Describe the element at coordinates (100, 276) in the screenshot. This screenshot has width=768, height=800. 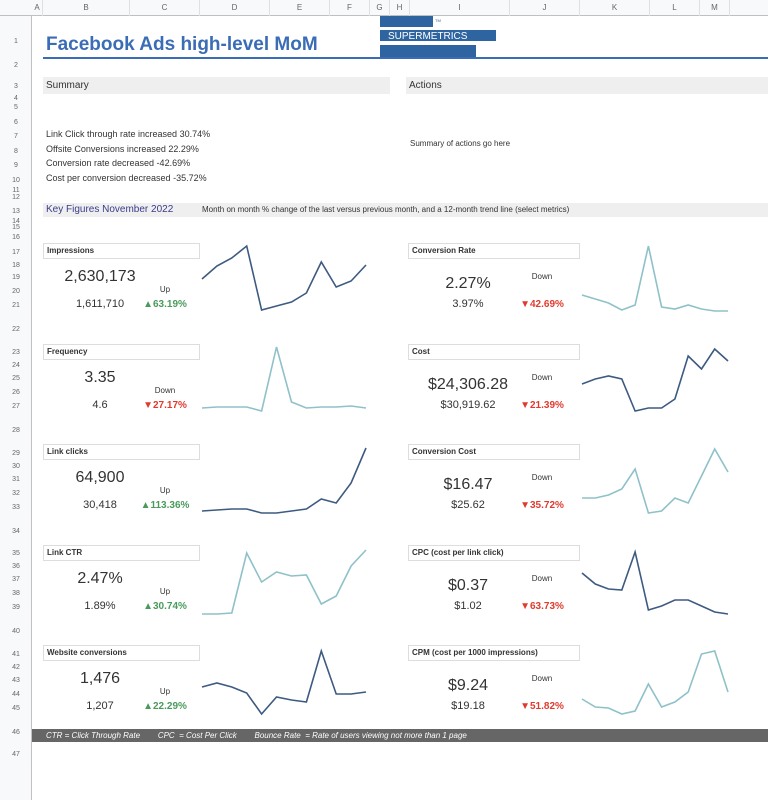
I see `kpi-current-value: 2,630,173` at that location.